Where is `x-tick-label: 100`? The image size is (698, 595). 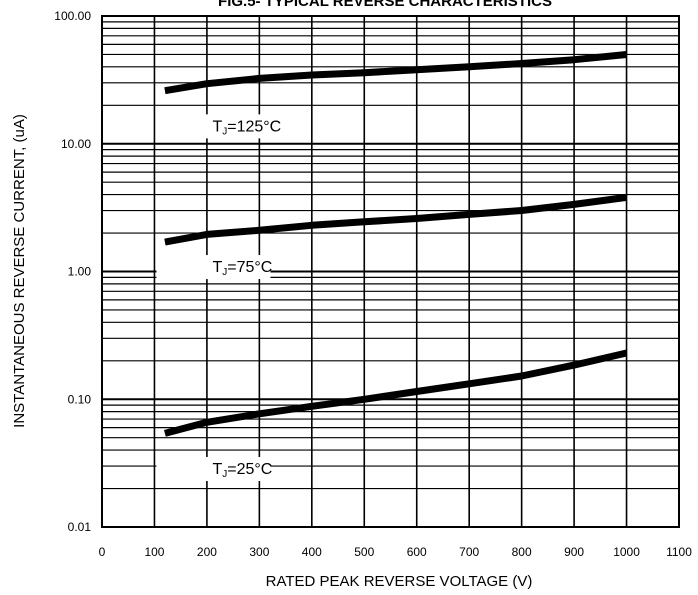 x-tick-label: 100 is located at coordinates (154, 552).